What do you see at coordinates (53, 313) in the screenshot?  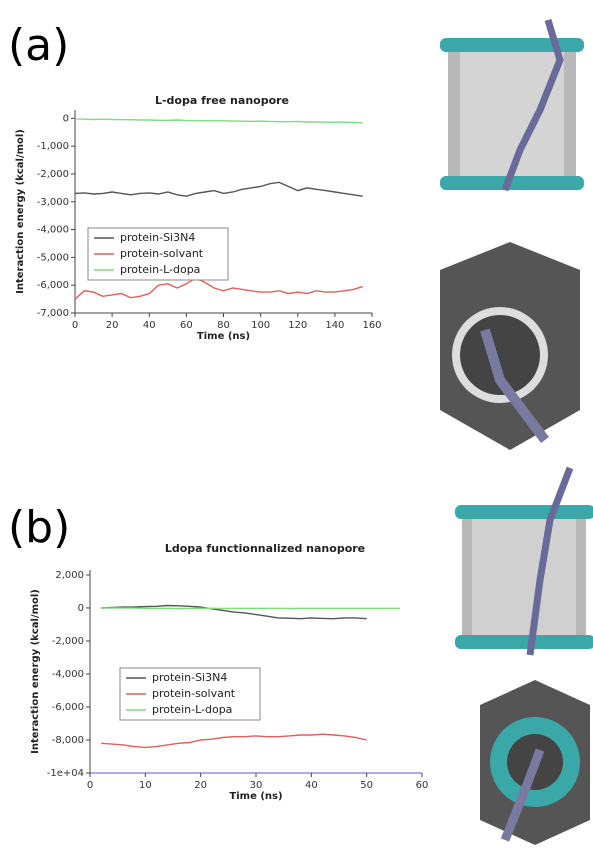 I see `y-tick-label: -7,000` at bounding box center [53, 313].